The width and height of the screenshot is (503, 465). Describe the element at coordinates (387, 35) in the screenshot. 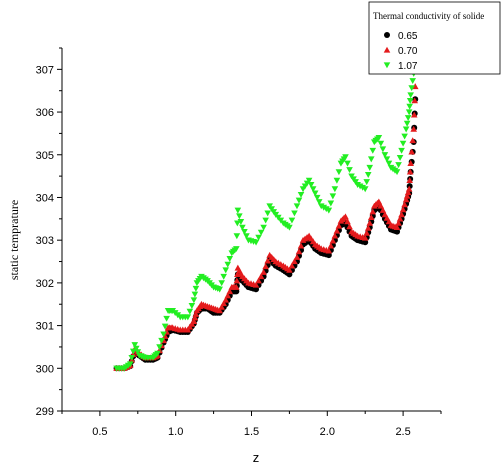

I see `legend-marker-0.65` at that location.